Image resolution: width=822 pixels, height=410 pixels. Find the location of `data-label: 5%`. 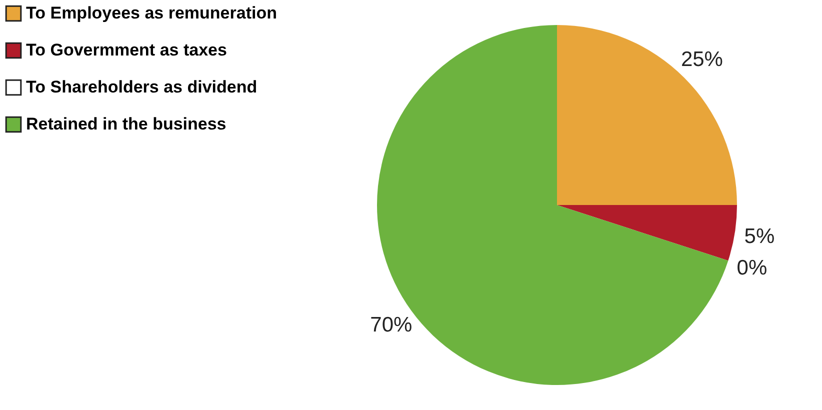

data-label: 5% is located at coordinates (759, 236).